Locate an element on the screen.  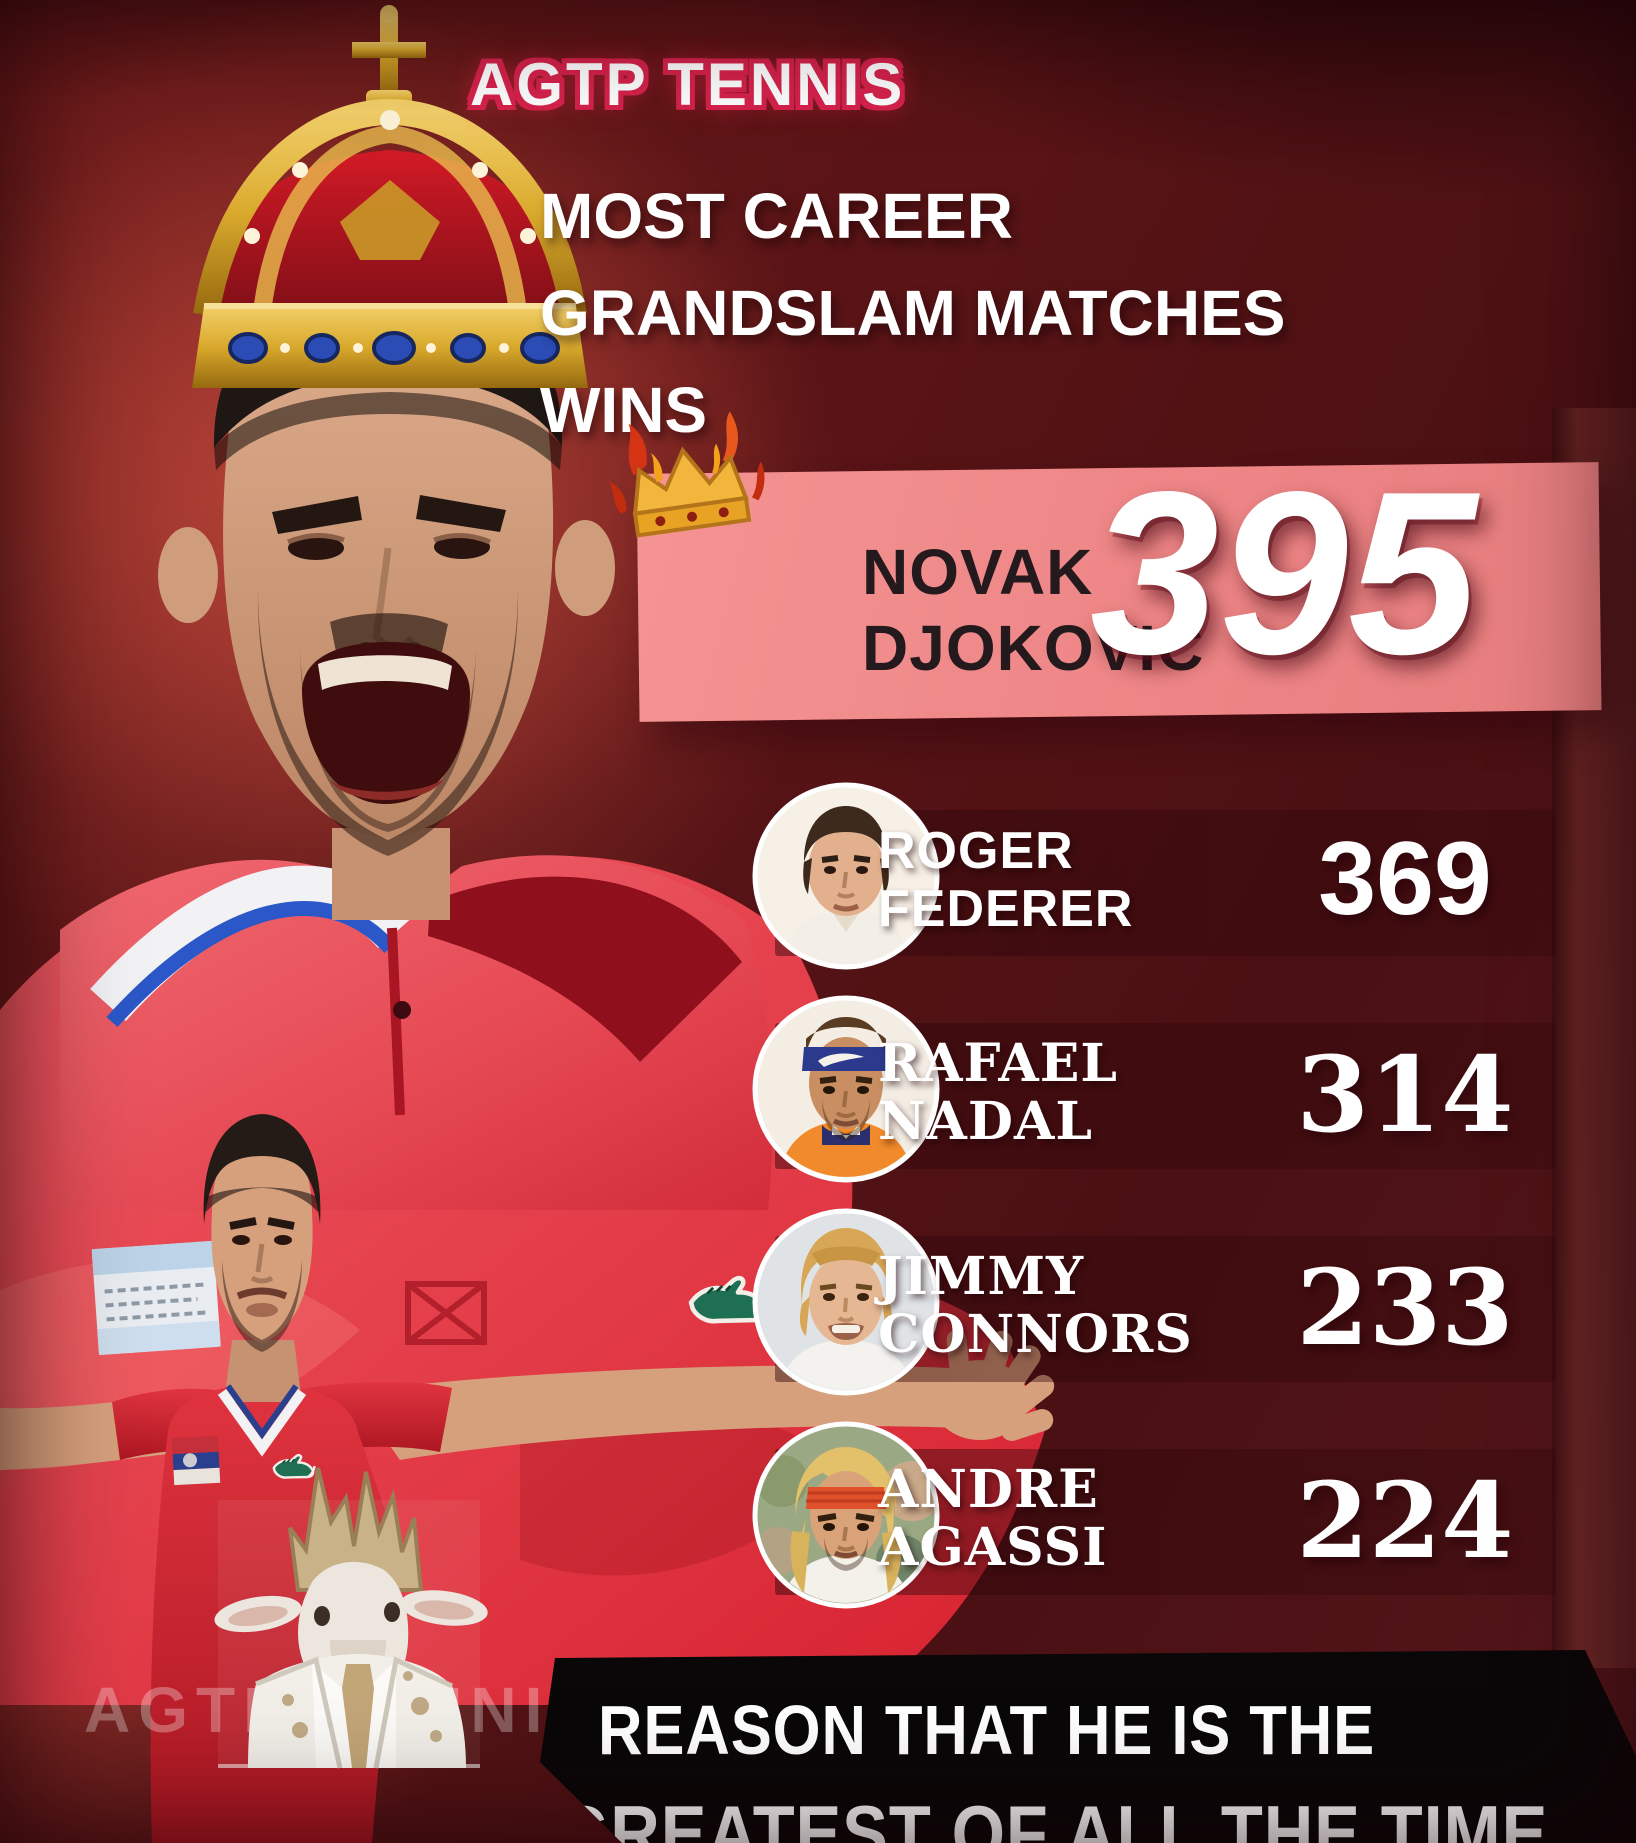
row-wins-federer: 369 is located at coordinates (1405, 879).